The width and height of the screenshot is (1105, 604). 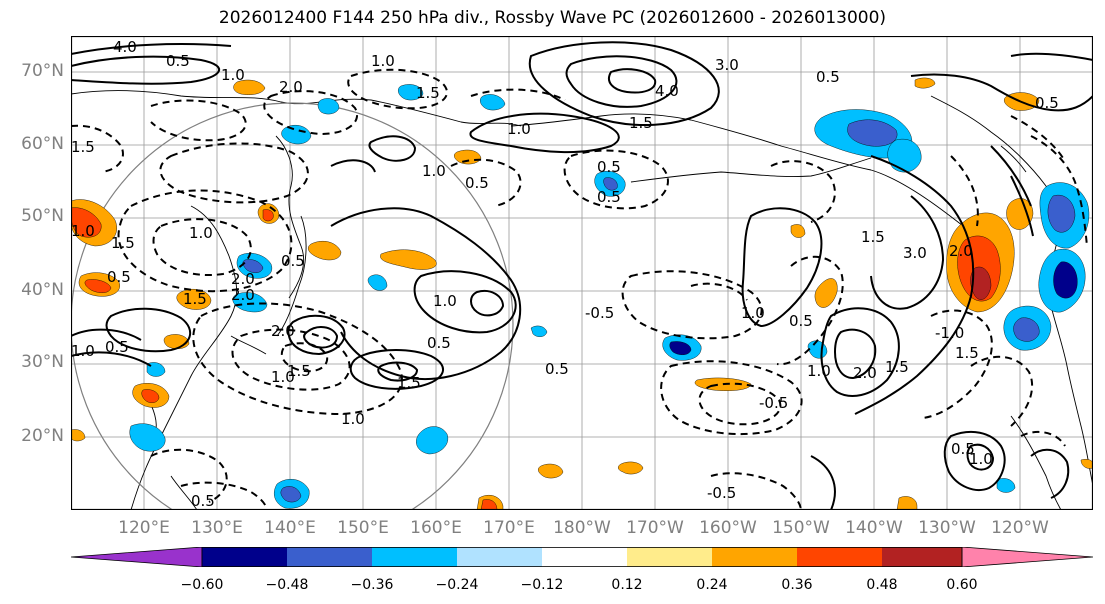 What do you see at coordinates (243, 295) in the screenshot?
I see `contour-label-18: 2.0` at bounding box center [243, 295].